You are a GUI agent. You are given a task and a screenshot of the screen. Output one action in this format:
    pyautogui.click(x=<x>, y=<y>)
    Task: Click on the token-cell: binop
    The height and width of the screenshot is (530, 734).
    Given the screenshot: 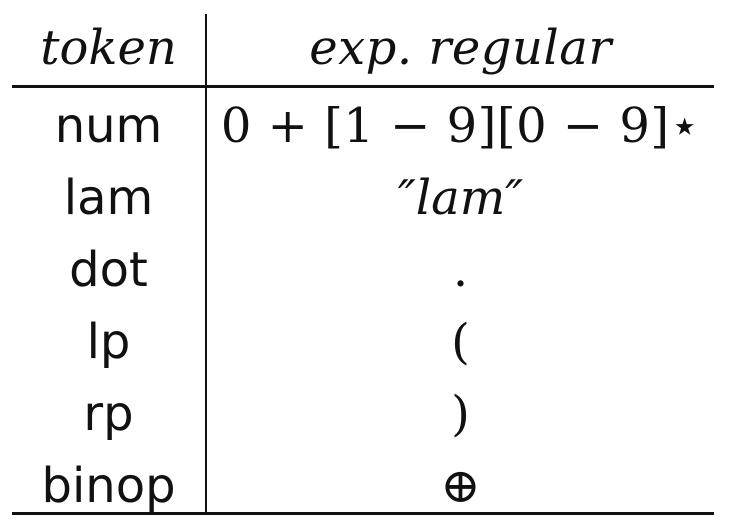 What is the action you would take?
    pyautogui.click(x=108, y=486)
    